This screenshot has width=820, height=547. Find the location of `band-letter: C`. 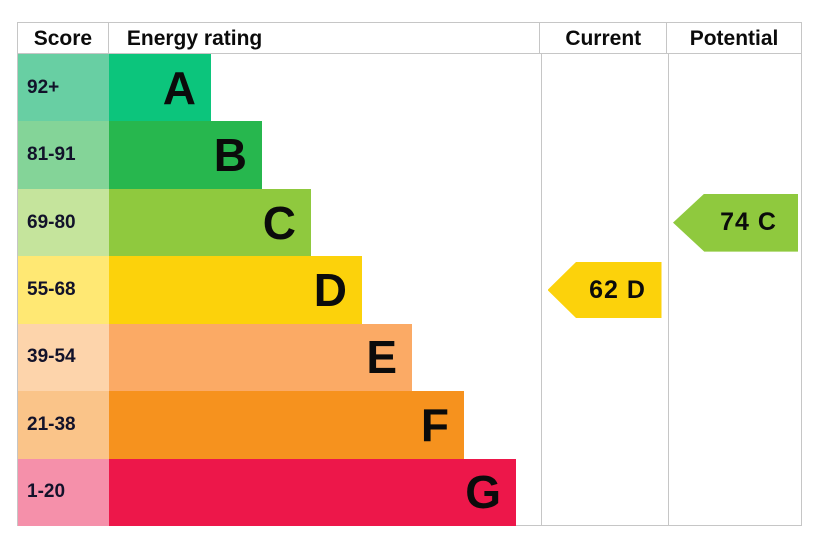

band-letter: C is located at coordinates (279, 222).